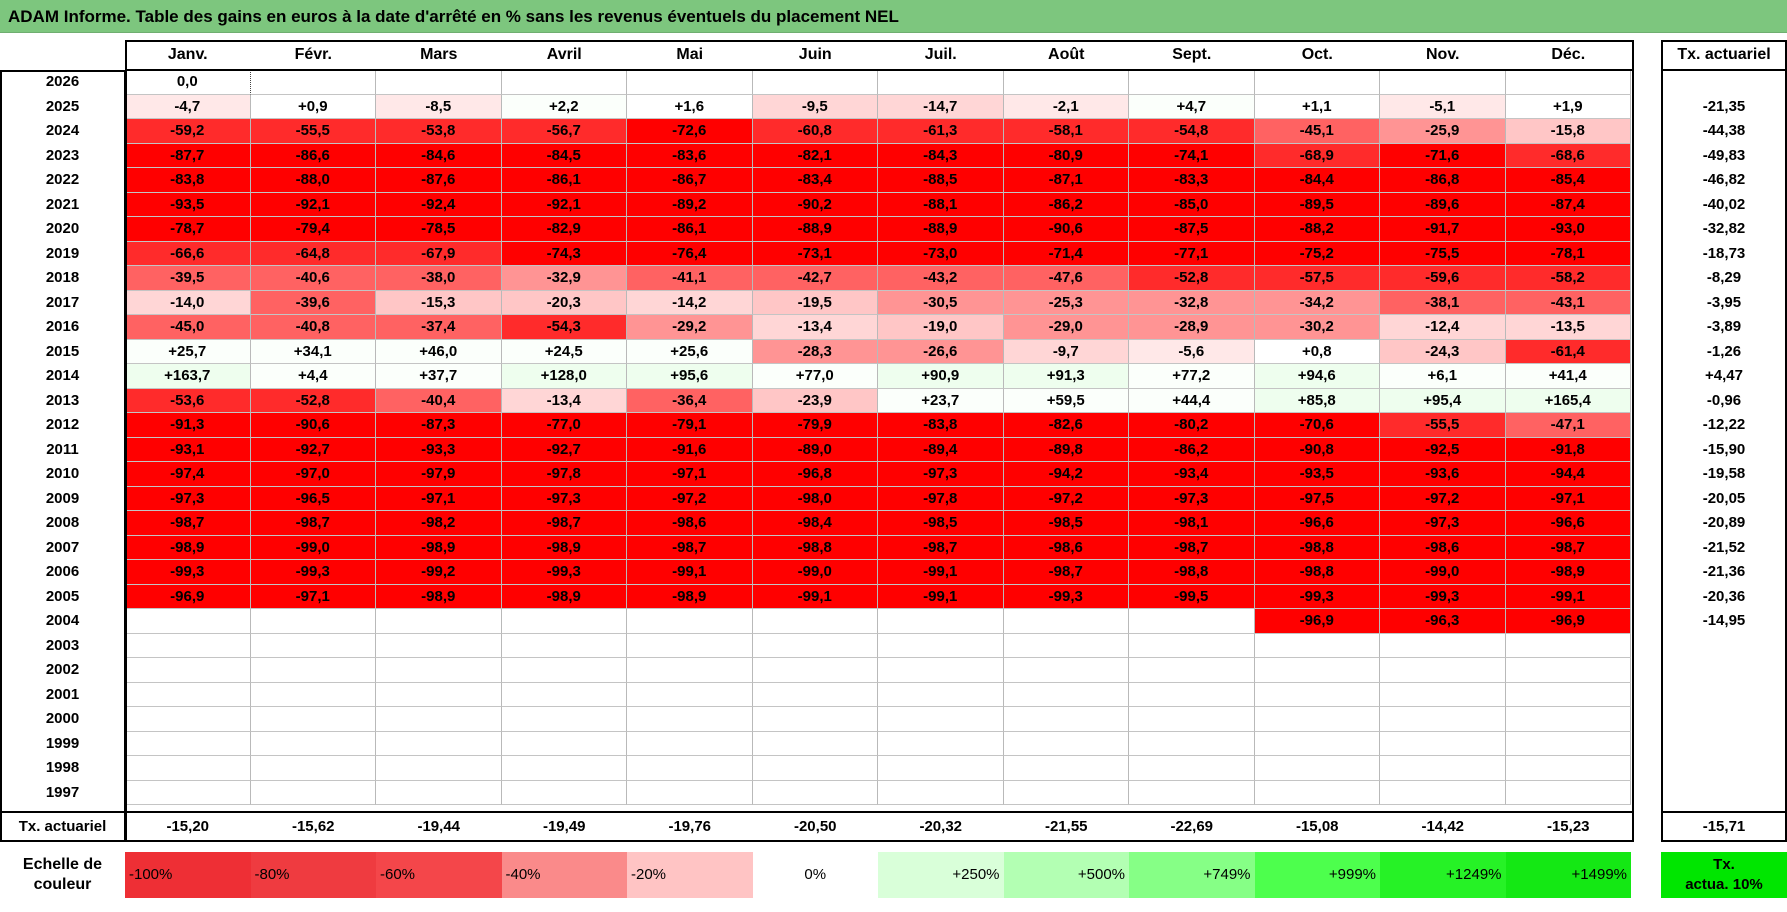 The image size is (1787, 912). I want to click on heatmap-cell: -83,3, so click(1192, 180).